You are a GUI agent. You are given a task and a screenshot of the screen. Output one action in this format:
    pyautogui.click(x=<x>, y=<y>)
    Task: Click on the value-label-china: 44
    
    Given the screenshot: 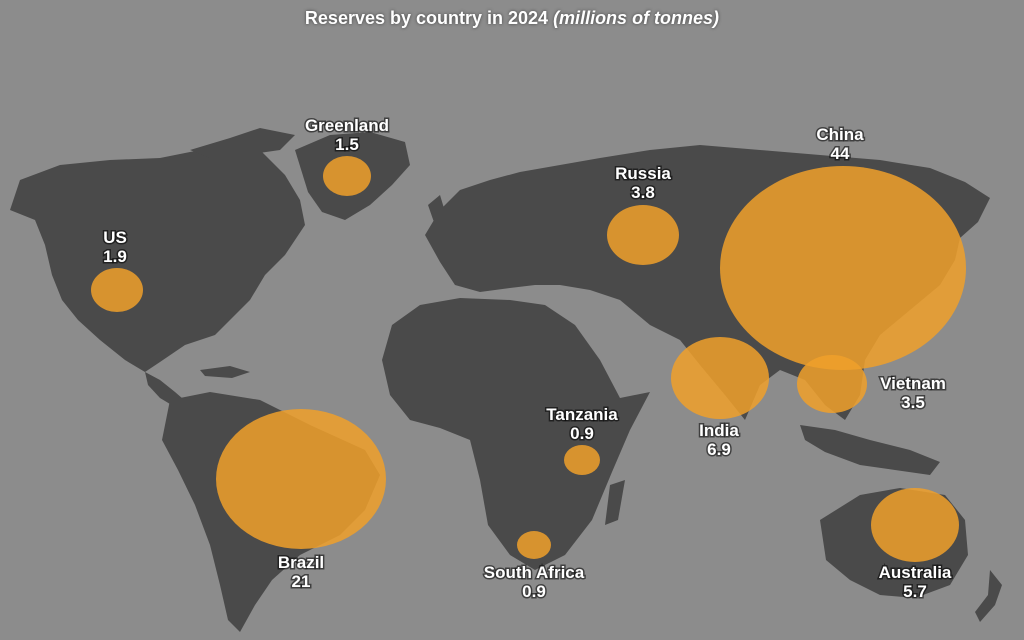 What is the action you would take?
    pyautogui.click(x=840, y=153)
    